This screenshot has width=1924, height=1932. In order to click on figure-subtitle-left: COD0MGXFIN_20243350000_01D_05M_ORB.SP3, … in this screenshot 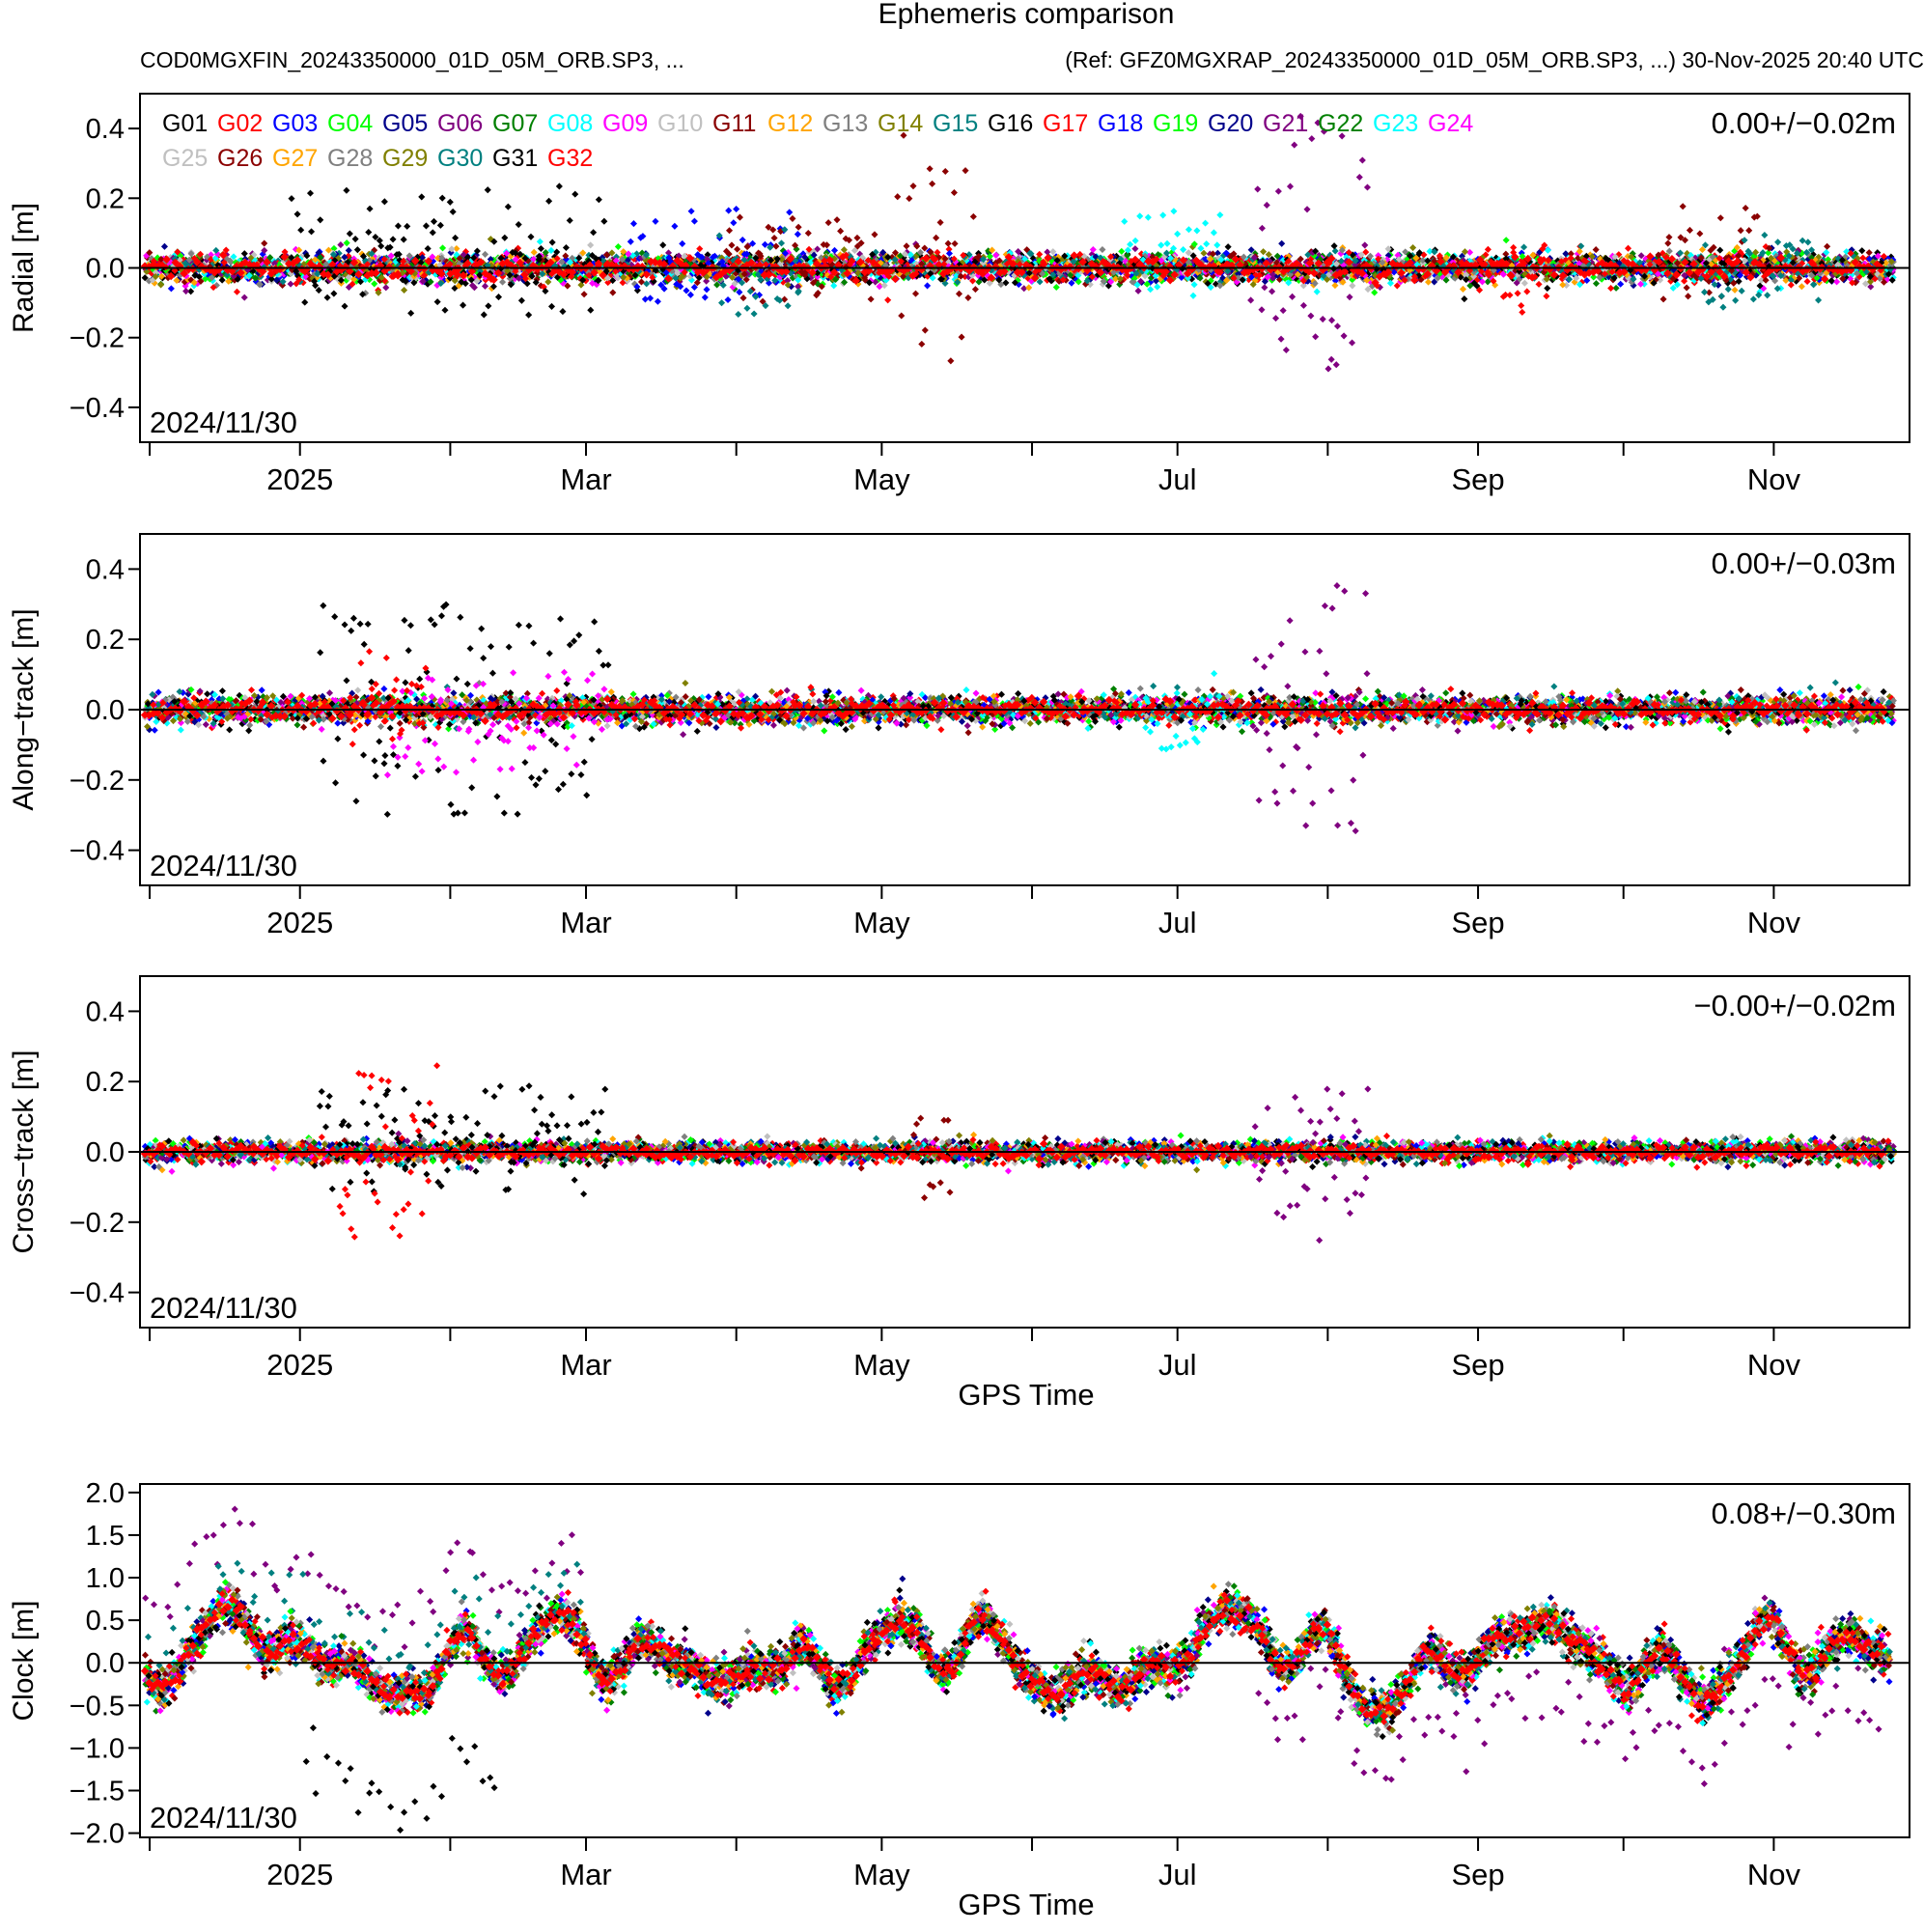, I will do `click(412, 60)`.